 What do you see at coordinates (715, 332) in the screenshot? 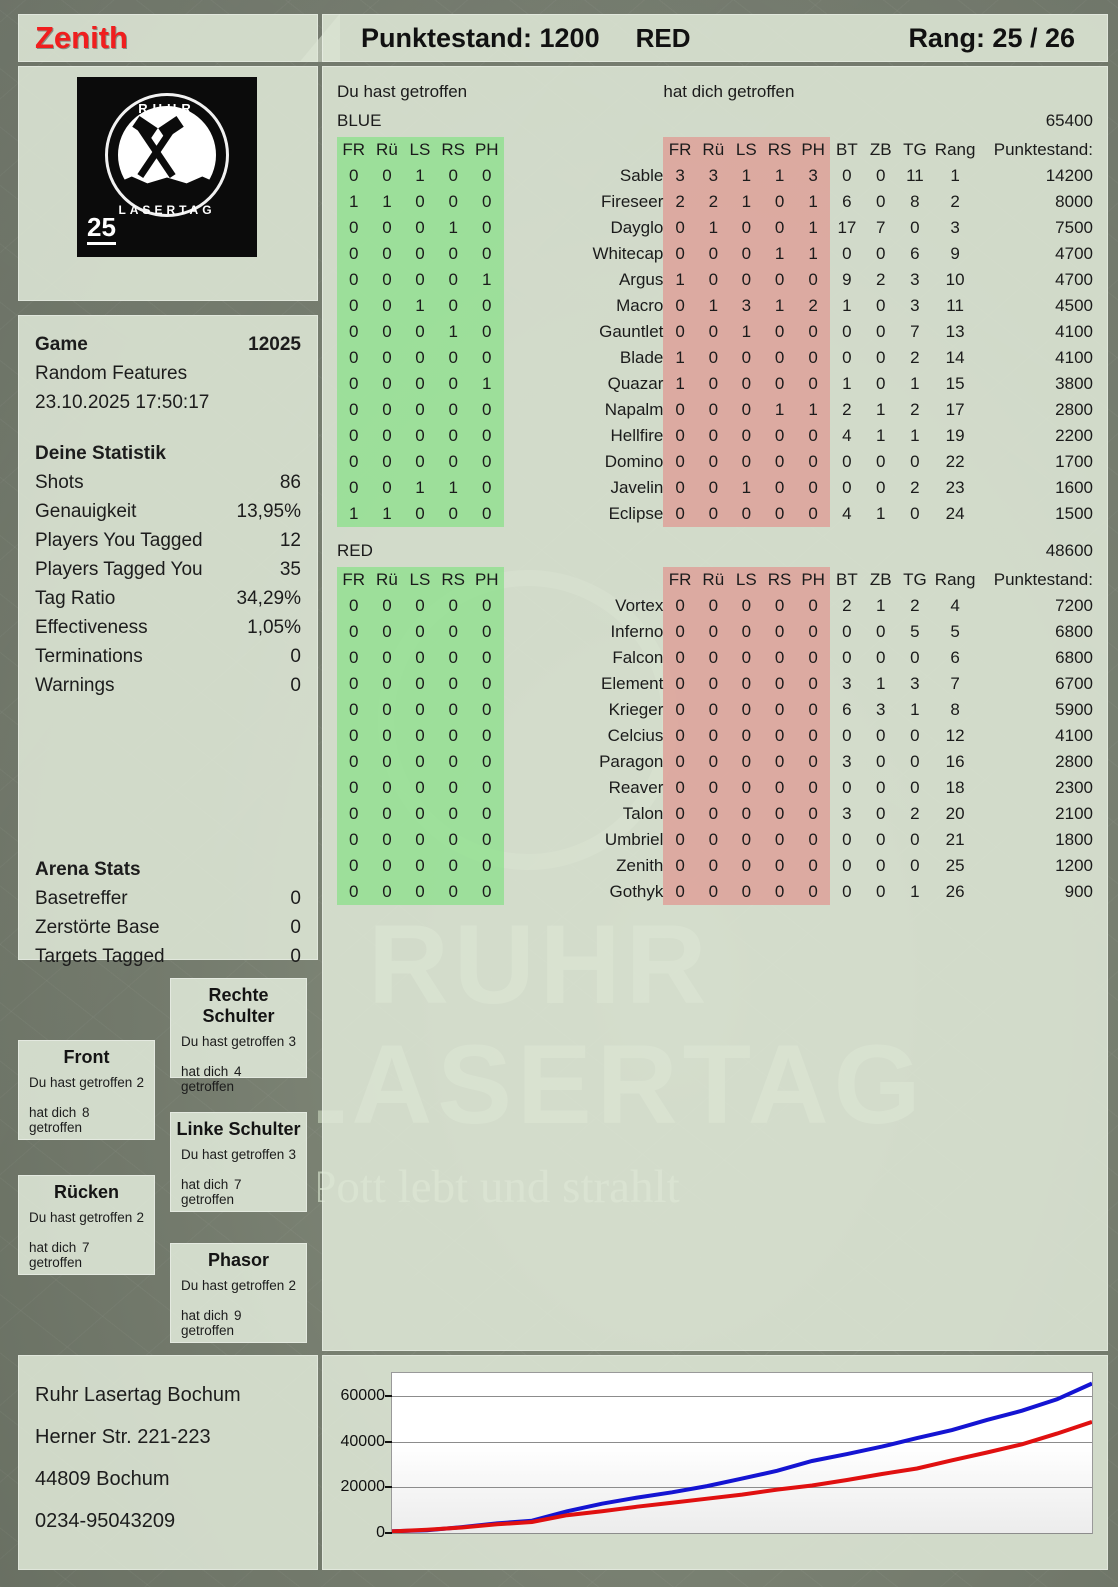
I see `table-row: 0 0 0 1 0 Gauntlet 0 0 1 0 0 0 0 7 13 4100` at bounding box center [715, 332].